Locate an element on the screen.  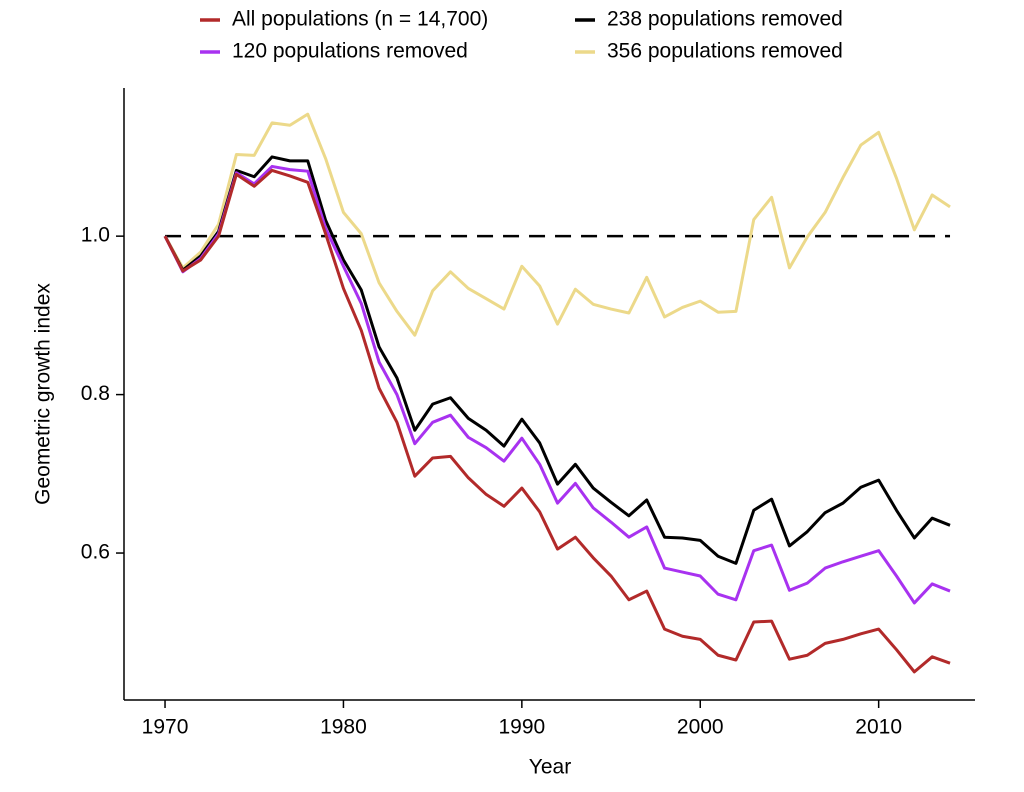
x-tick-label: 1990 is located at coordinates (521, 727).